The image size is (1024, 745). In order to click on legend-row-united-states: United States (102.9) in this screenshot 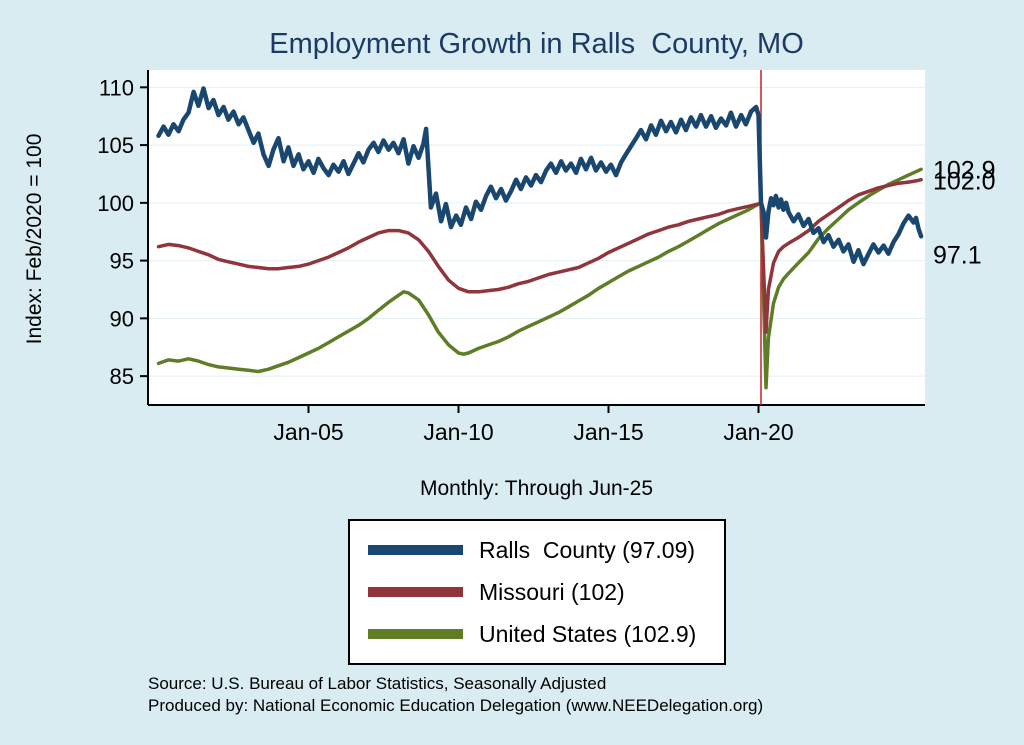, I will do `click(532, 634)`.